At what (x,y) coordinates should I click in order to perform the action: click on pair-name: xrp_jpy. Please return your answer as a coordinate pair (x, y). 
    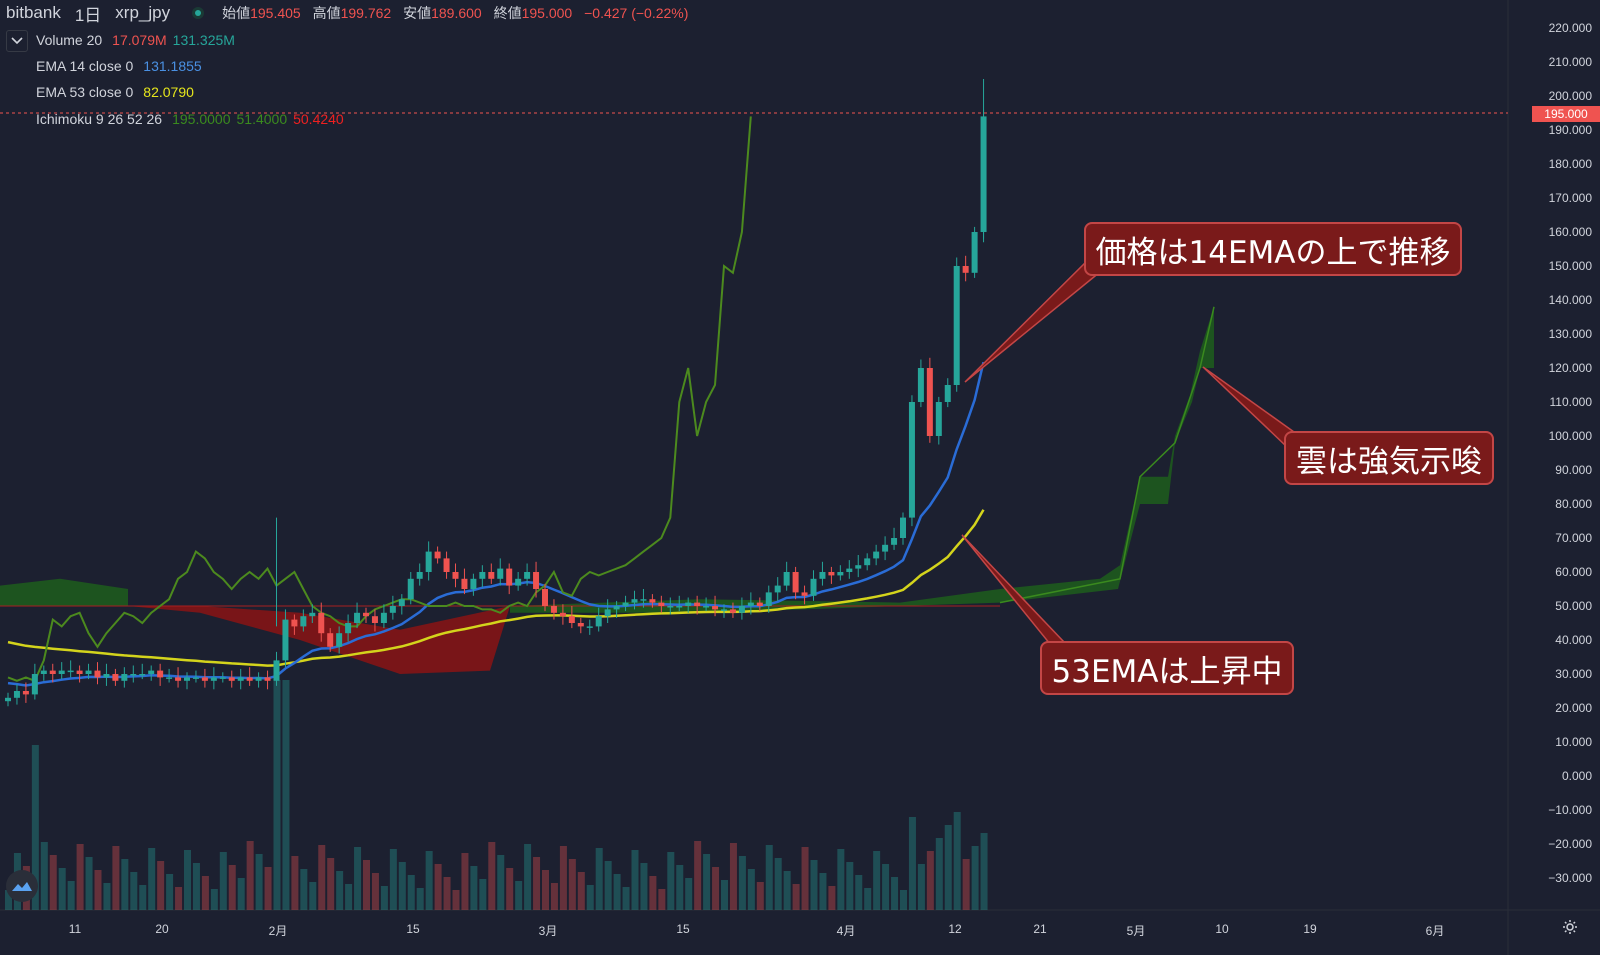
    Looking at the image, I should click on (143, 12).